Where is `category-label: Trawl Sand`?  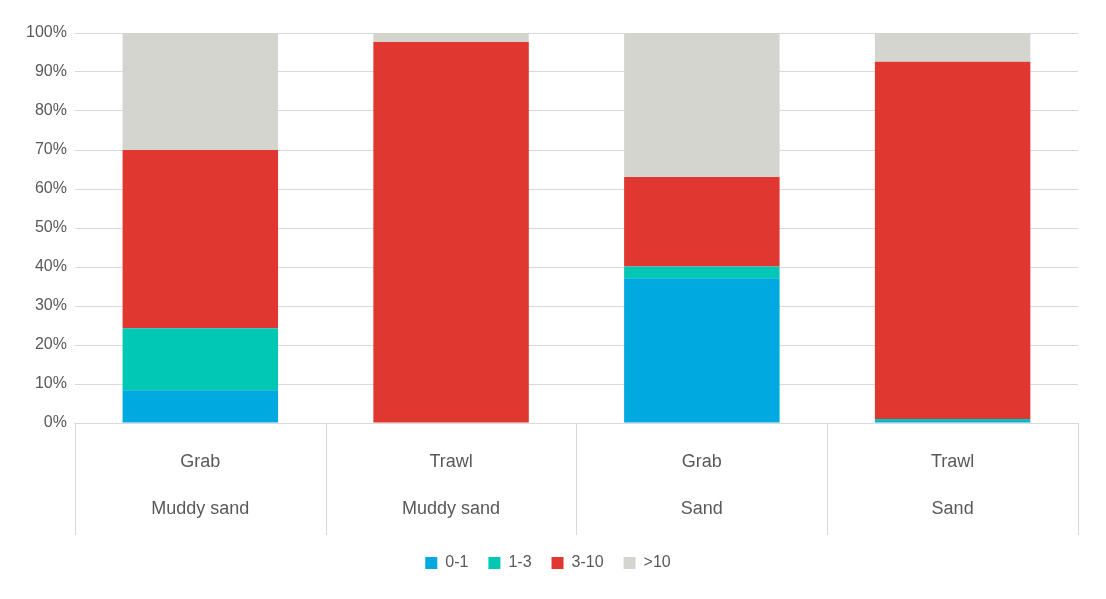
category-label: Trawl Sand is located at coordinates (952, 485).